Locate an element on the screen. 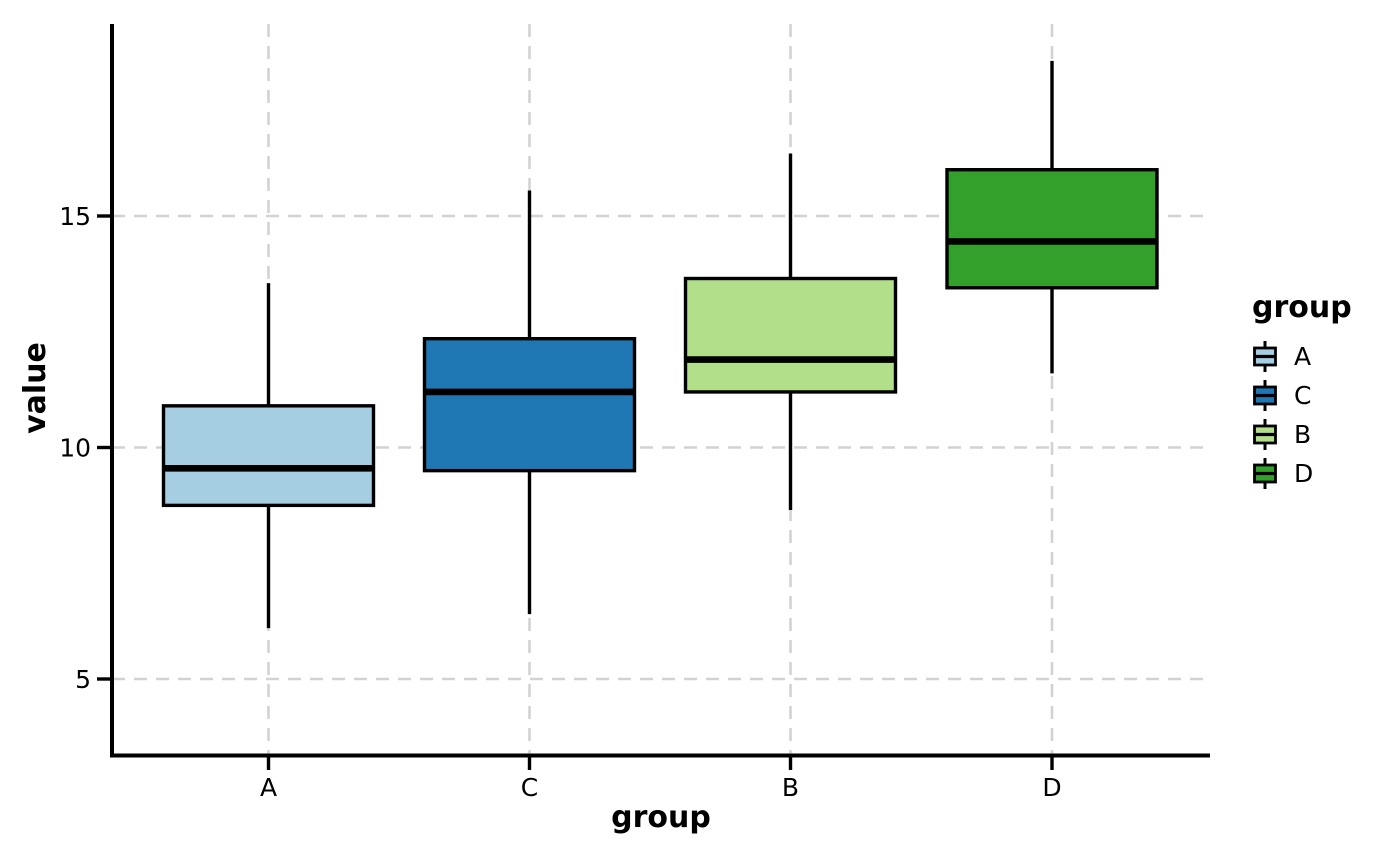 The image size is (1400, 866). y-tick-label-10: 10 is located at coordinates (75, 448).